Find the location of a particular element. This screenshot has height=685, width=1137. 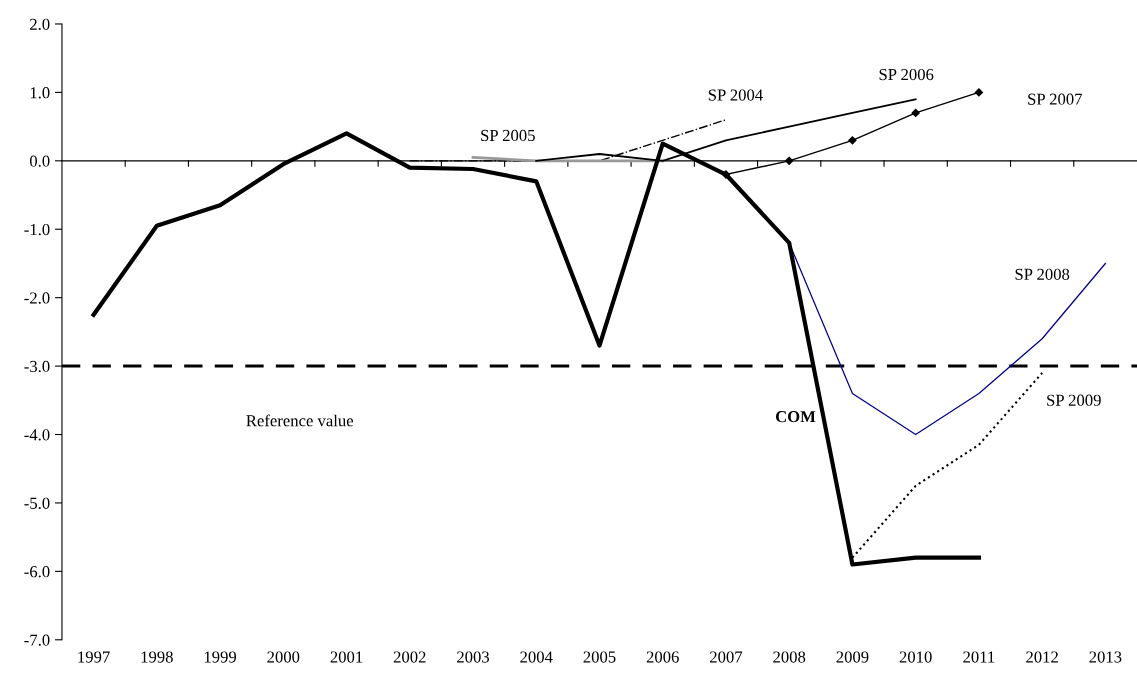

x-tick-label: 2010 is located at coordinates (915, 657).